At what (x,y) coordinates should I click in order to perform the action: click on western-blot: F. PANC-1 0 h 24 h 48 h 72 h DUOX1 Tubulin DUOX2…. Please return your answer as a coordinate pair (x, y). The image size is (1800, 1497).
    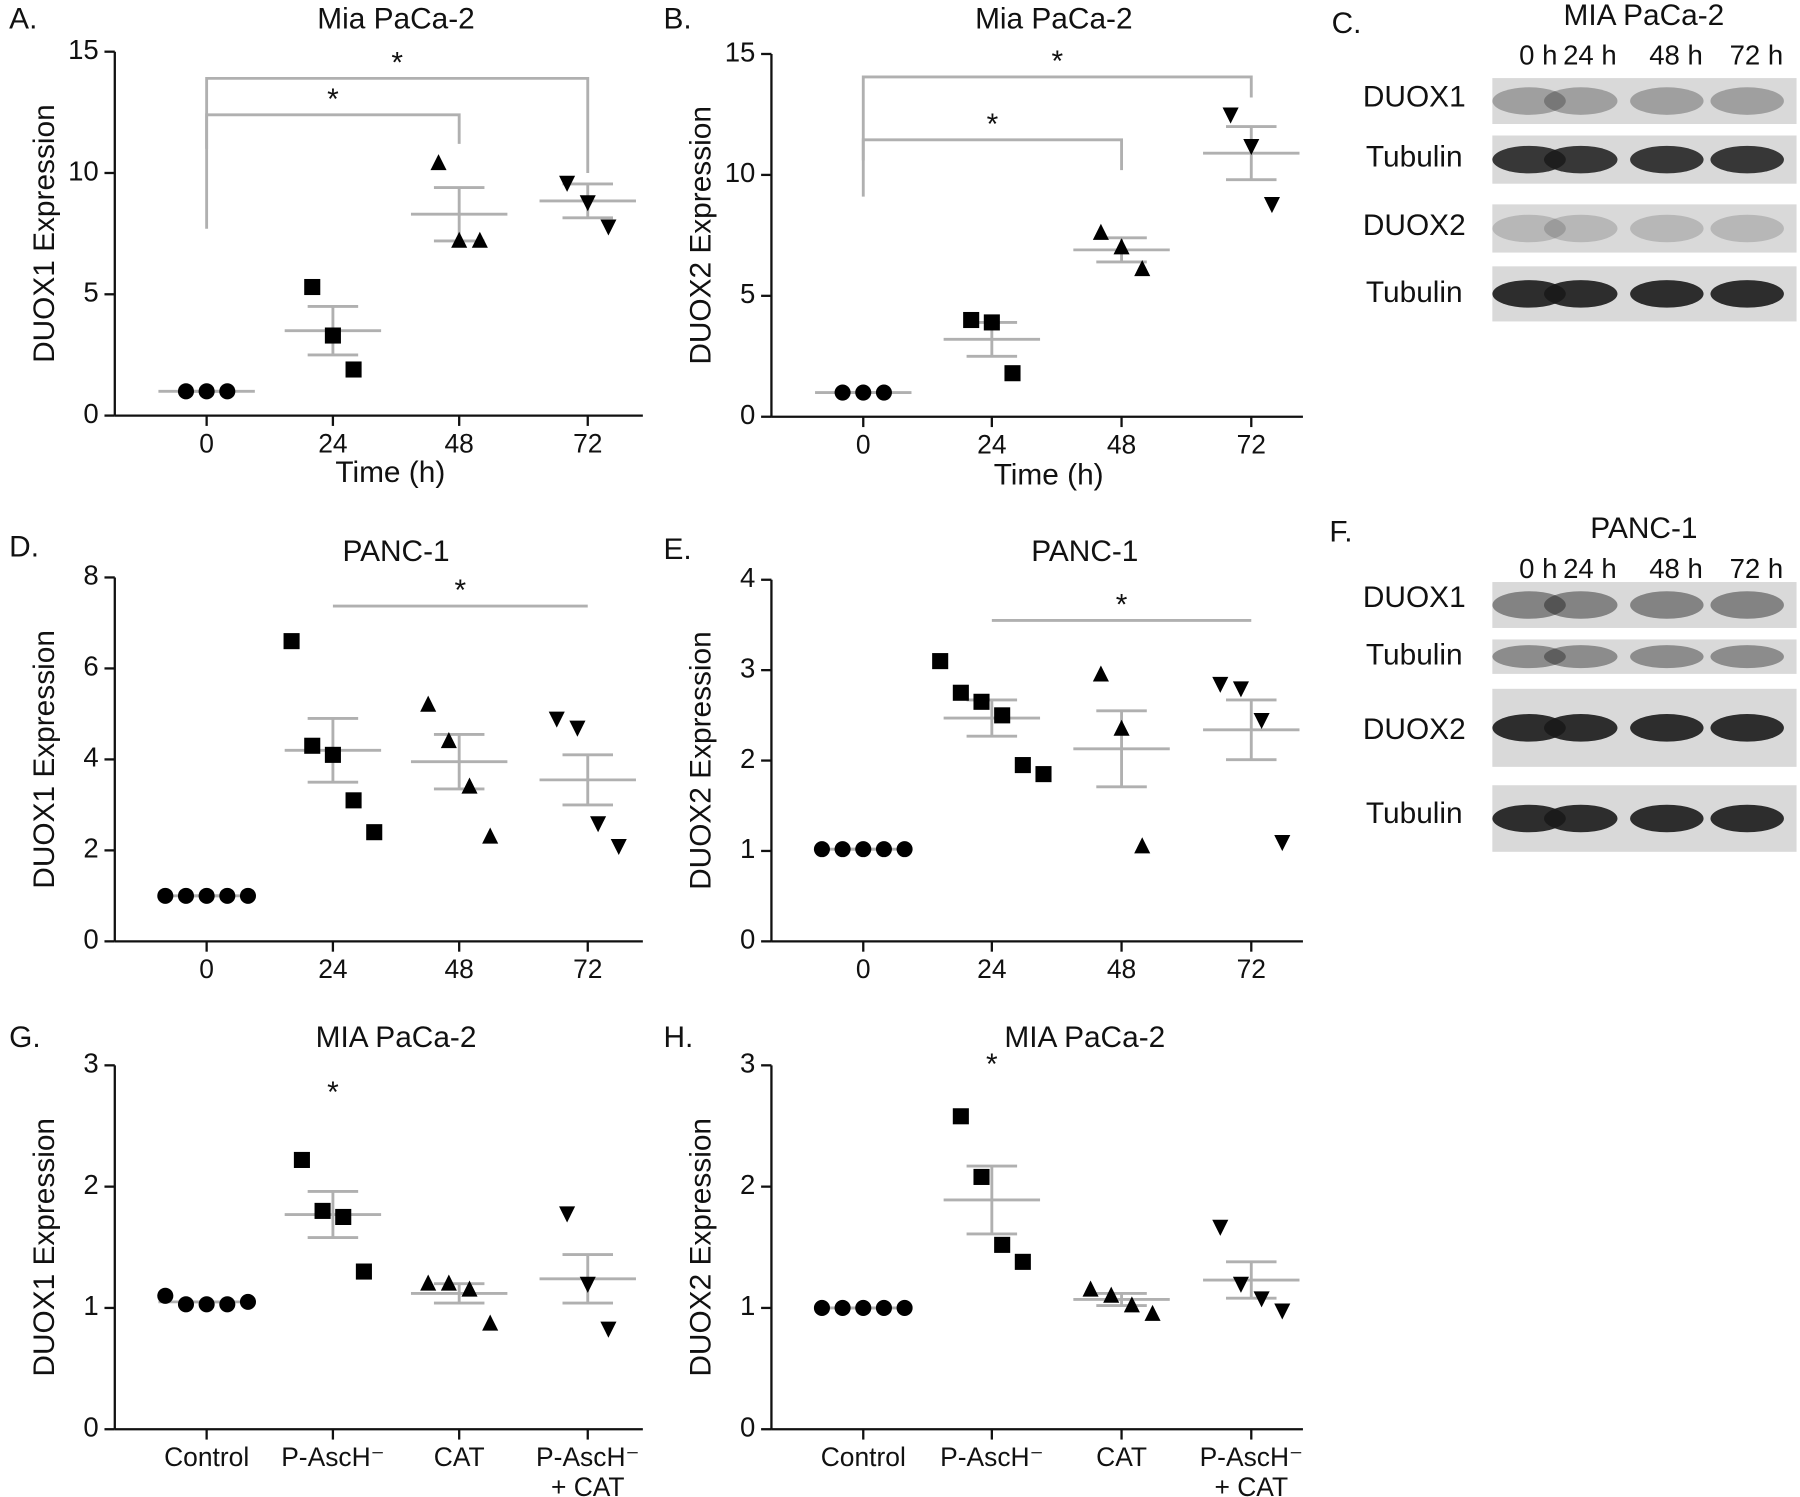
    Looking at the image, I should click on (1563, 682).